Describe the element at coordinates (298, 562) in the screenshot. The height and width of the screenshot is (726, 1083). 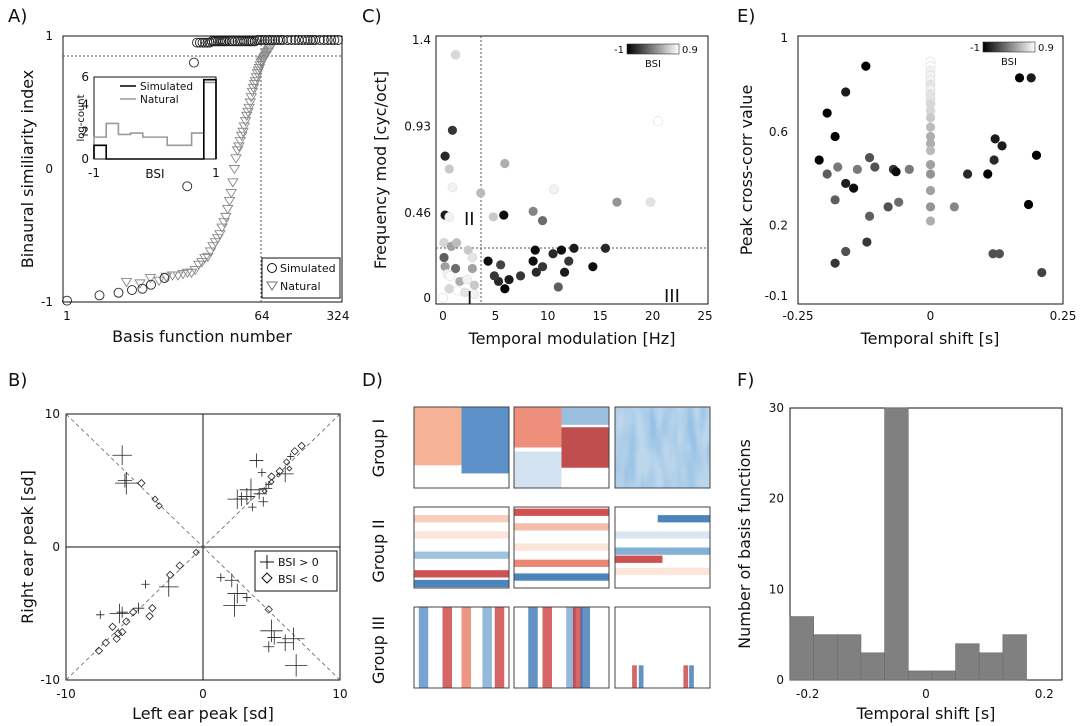
I see `legend-bsi-pos: BSI > 0` at that location.